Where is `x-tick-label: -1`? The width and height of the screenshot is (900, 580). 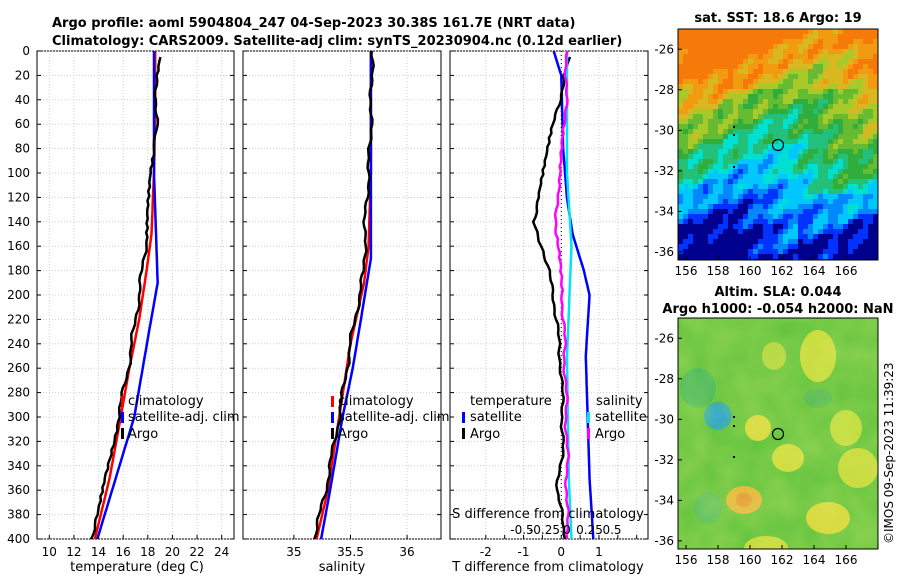 x-tick-label: -1 is located at coordinates (524, 552).